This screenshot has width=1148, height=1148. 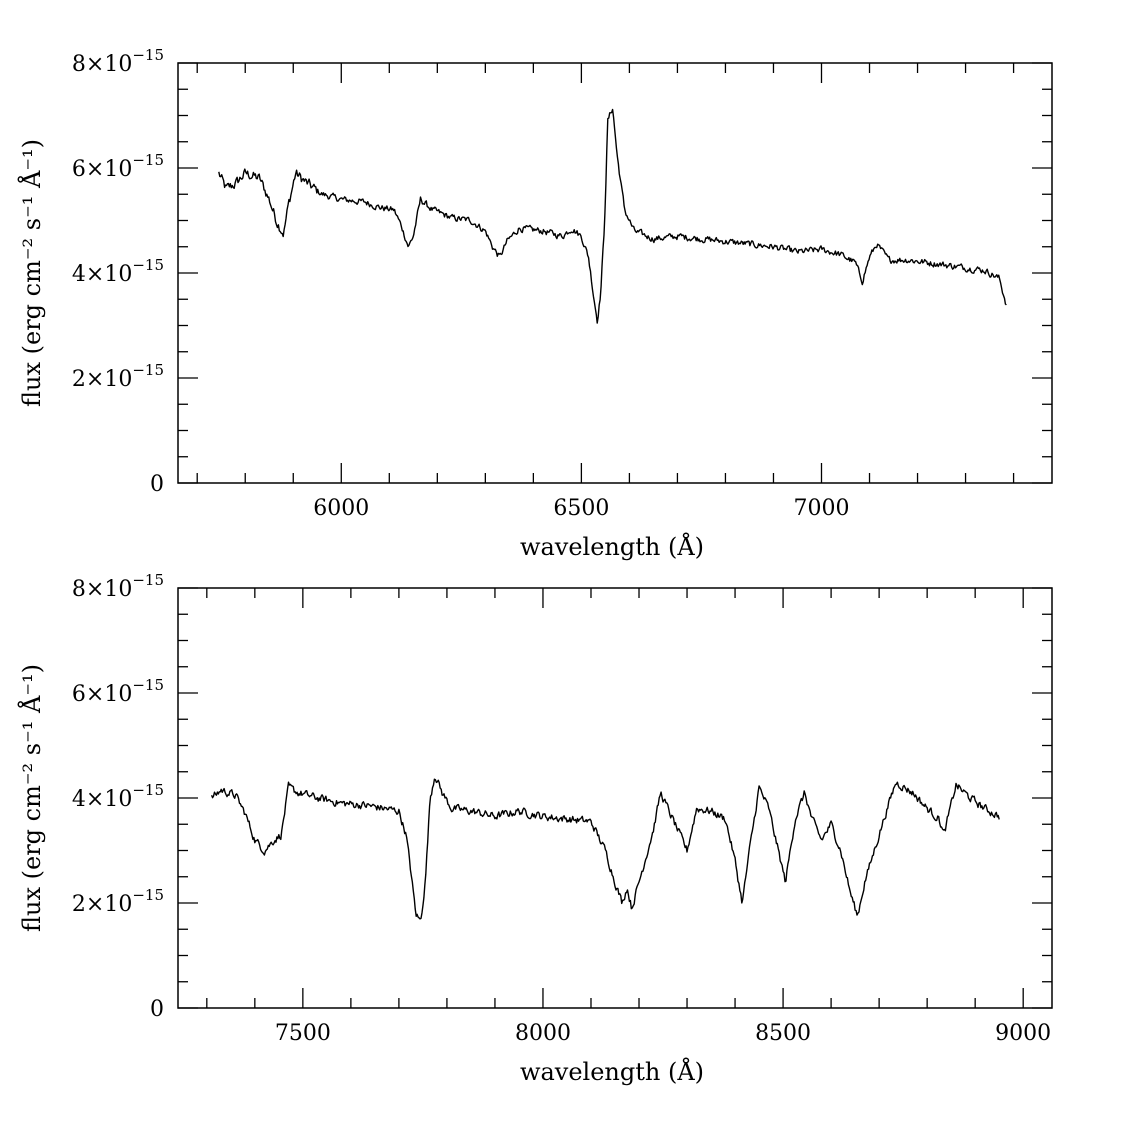 What do you see at coordinates (543, 1033) in the screenshot?
I see `x-tick-label: 8000` at bounding box center [543, 1033].